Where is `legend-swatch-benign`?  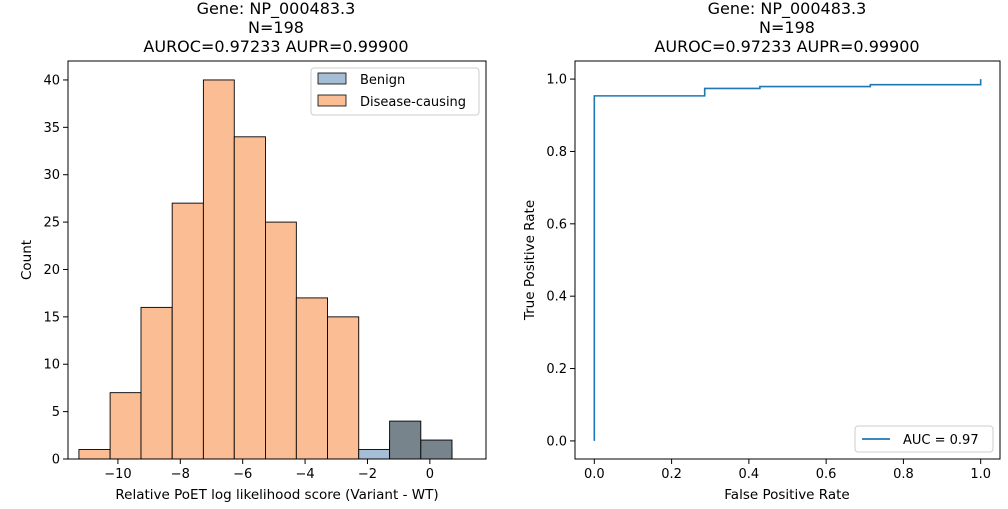
legend-swatch-benign is located at coordinates (332, 78).